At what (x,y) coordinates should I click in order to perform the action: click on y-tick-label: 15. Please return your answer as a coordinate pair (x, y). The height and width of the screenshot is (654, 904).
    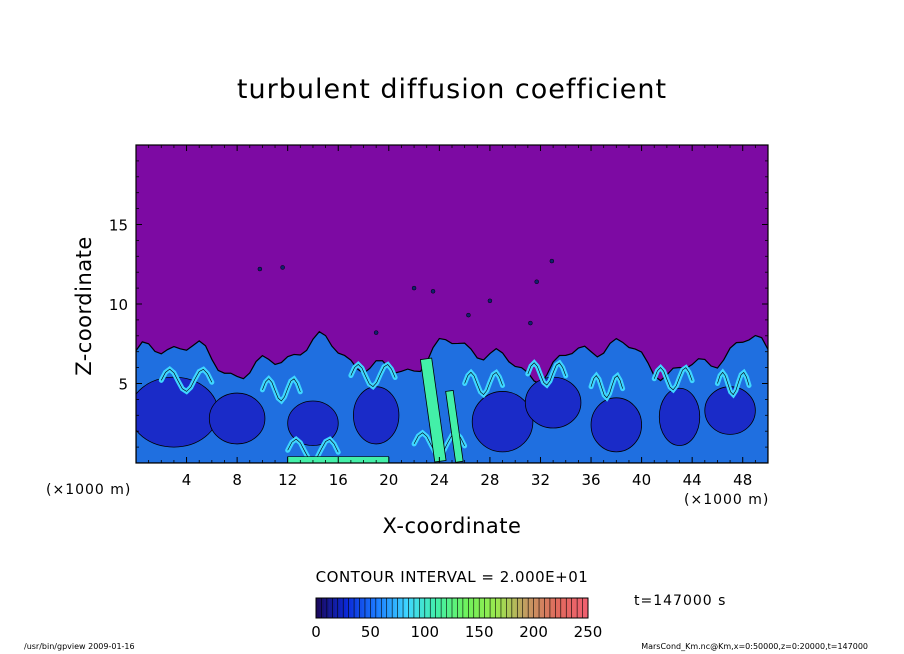
    Looking at the image, I should click on (118, 226).